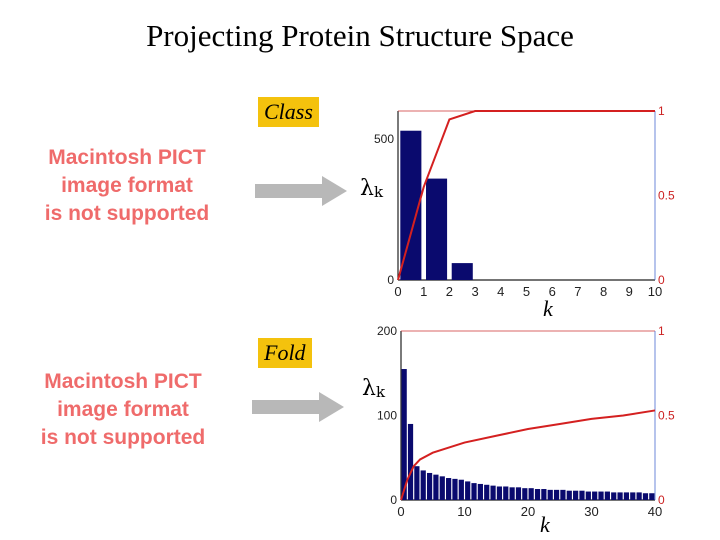 This screenshot has height=540, width=720. What do you see at coordinates (423, 291) in the screenshot?
I see `x-tick-label: 1` at bounding box center [423, 291].